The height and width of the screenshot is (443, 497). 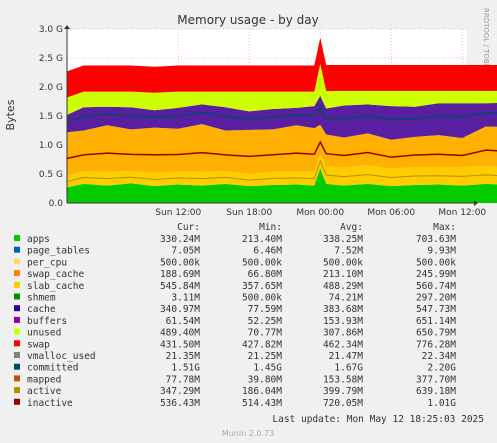 What do you see at coordinates (346, 356) in the screenshot?
I see `legend-avg-vmalloc_used: 21.47M` at bounding box center [346, 356].